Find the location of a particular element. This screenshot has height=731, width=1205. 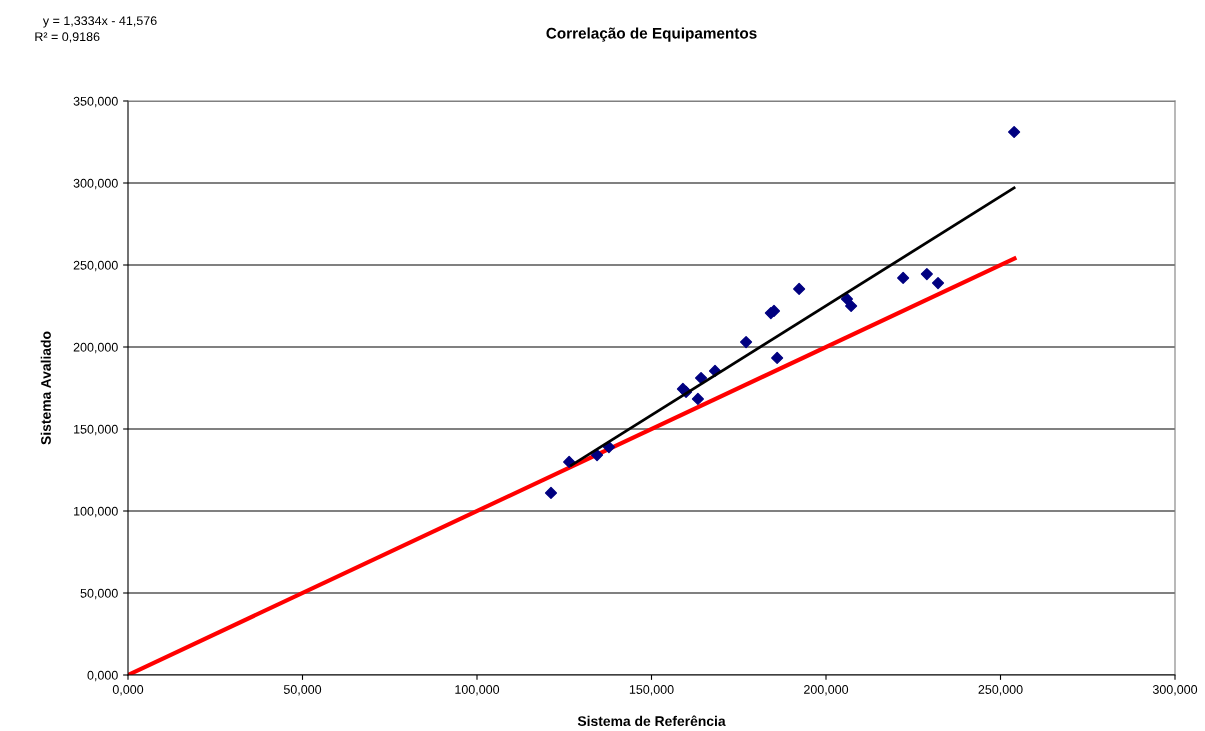

y-tick-label: 0,000 is located at coordinates (102, 676).